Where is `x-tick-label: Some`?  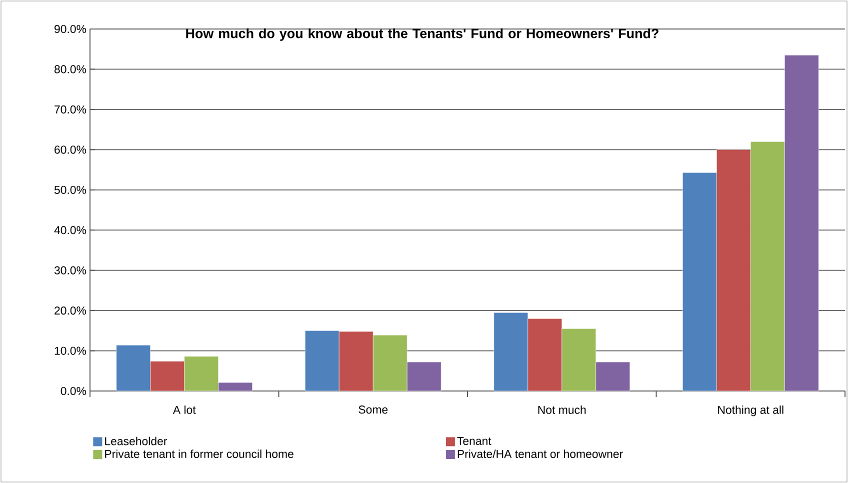
x-tick-label: Some is located at coordinates (373, 410).